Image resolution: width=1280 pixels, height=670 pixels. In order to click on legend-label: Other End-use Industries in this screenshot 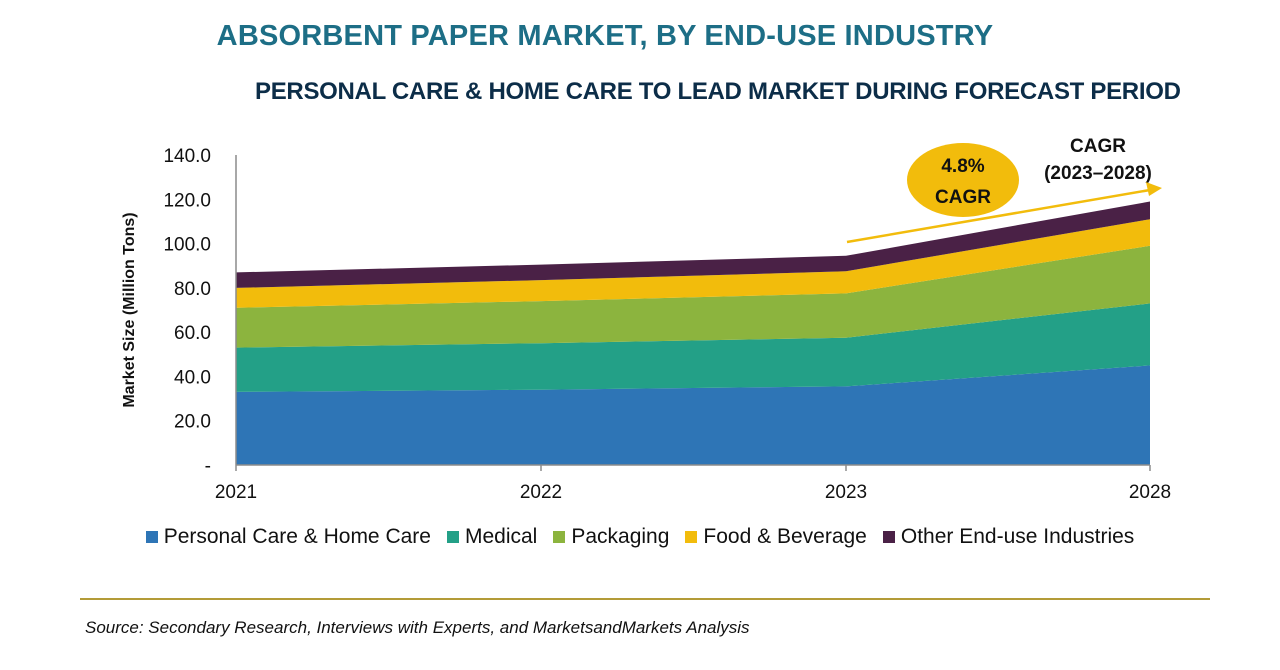, I will do `click(1017, 536)`.